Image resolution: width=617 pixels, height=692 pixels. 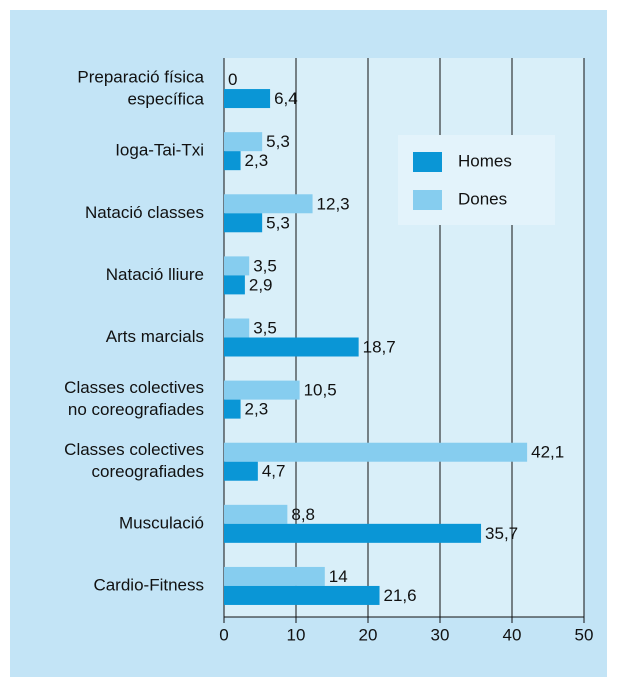 What do you see at coordinates (485, 160) in the screenshot?
I see `legend-label: Homes` at bounding box center [485, 160].